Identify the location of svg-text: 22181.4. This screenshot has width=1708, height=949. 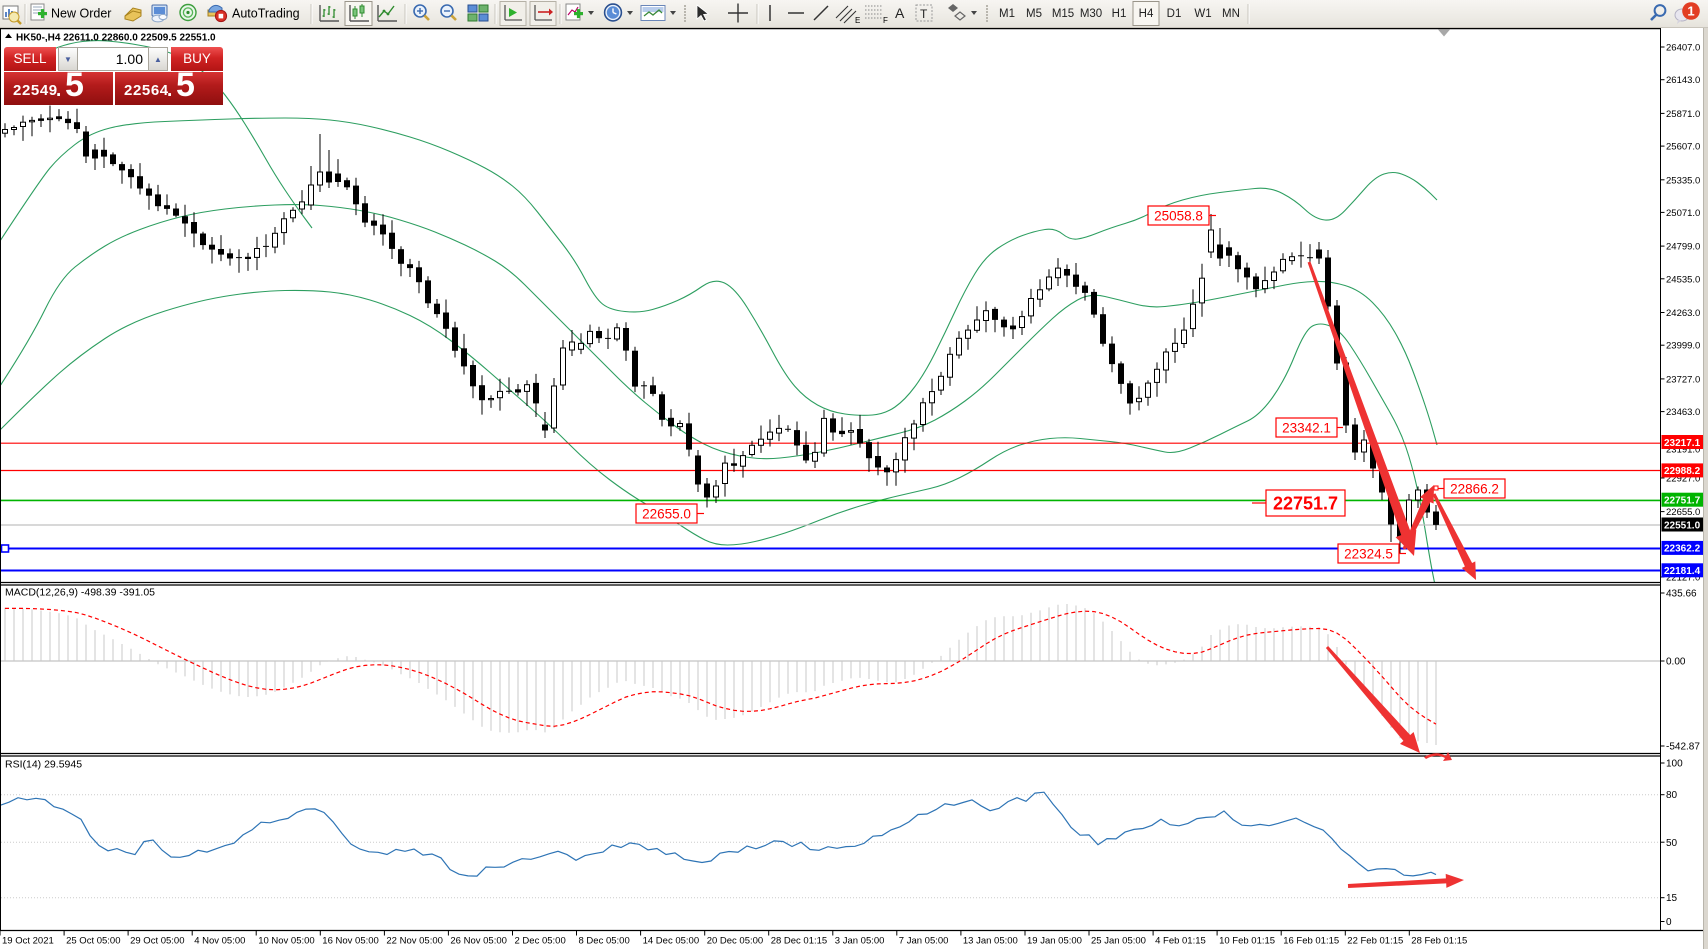
(1682, 571).